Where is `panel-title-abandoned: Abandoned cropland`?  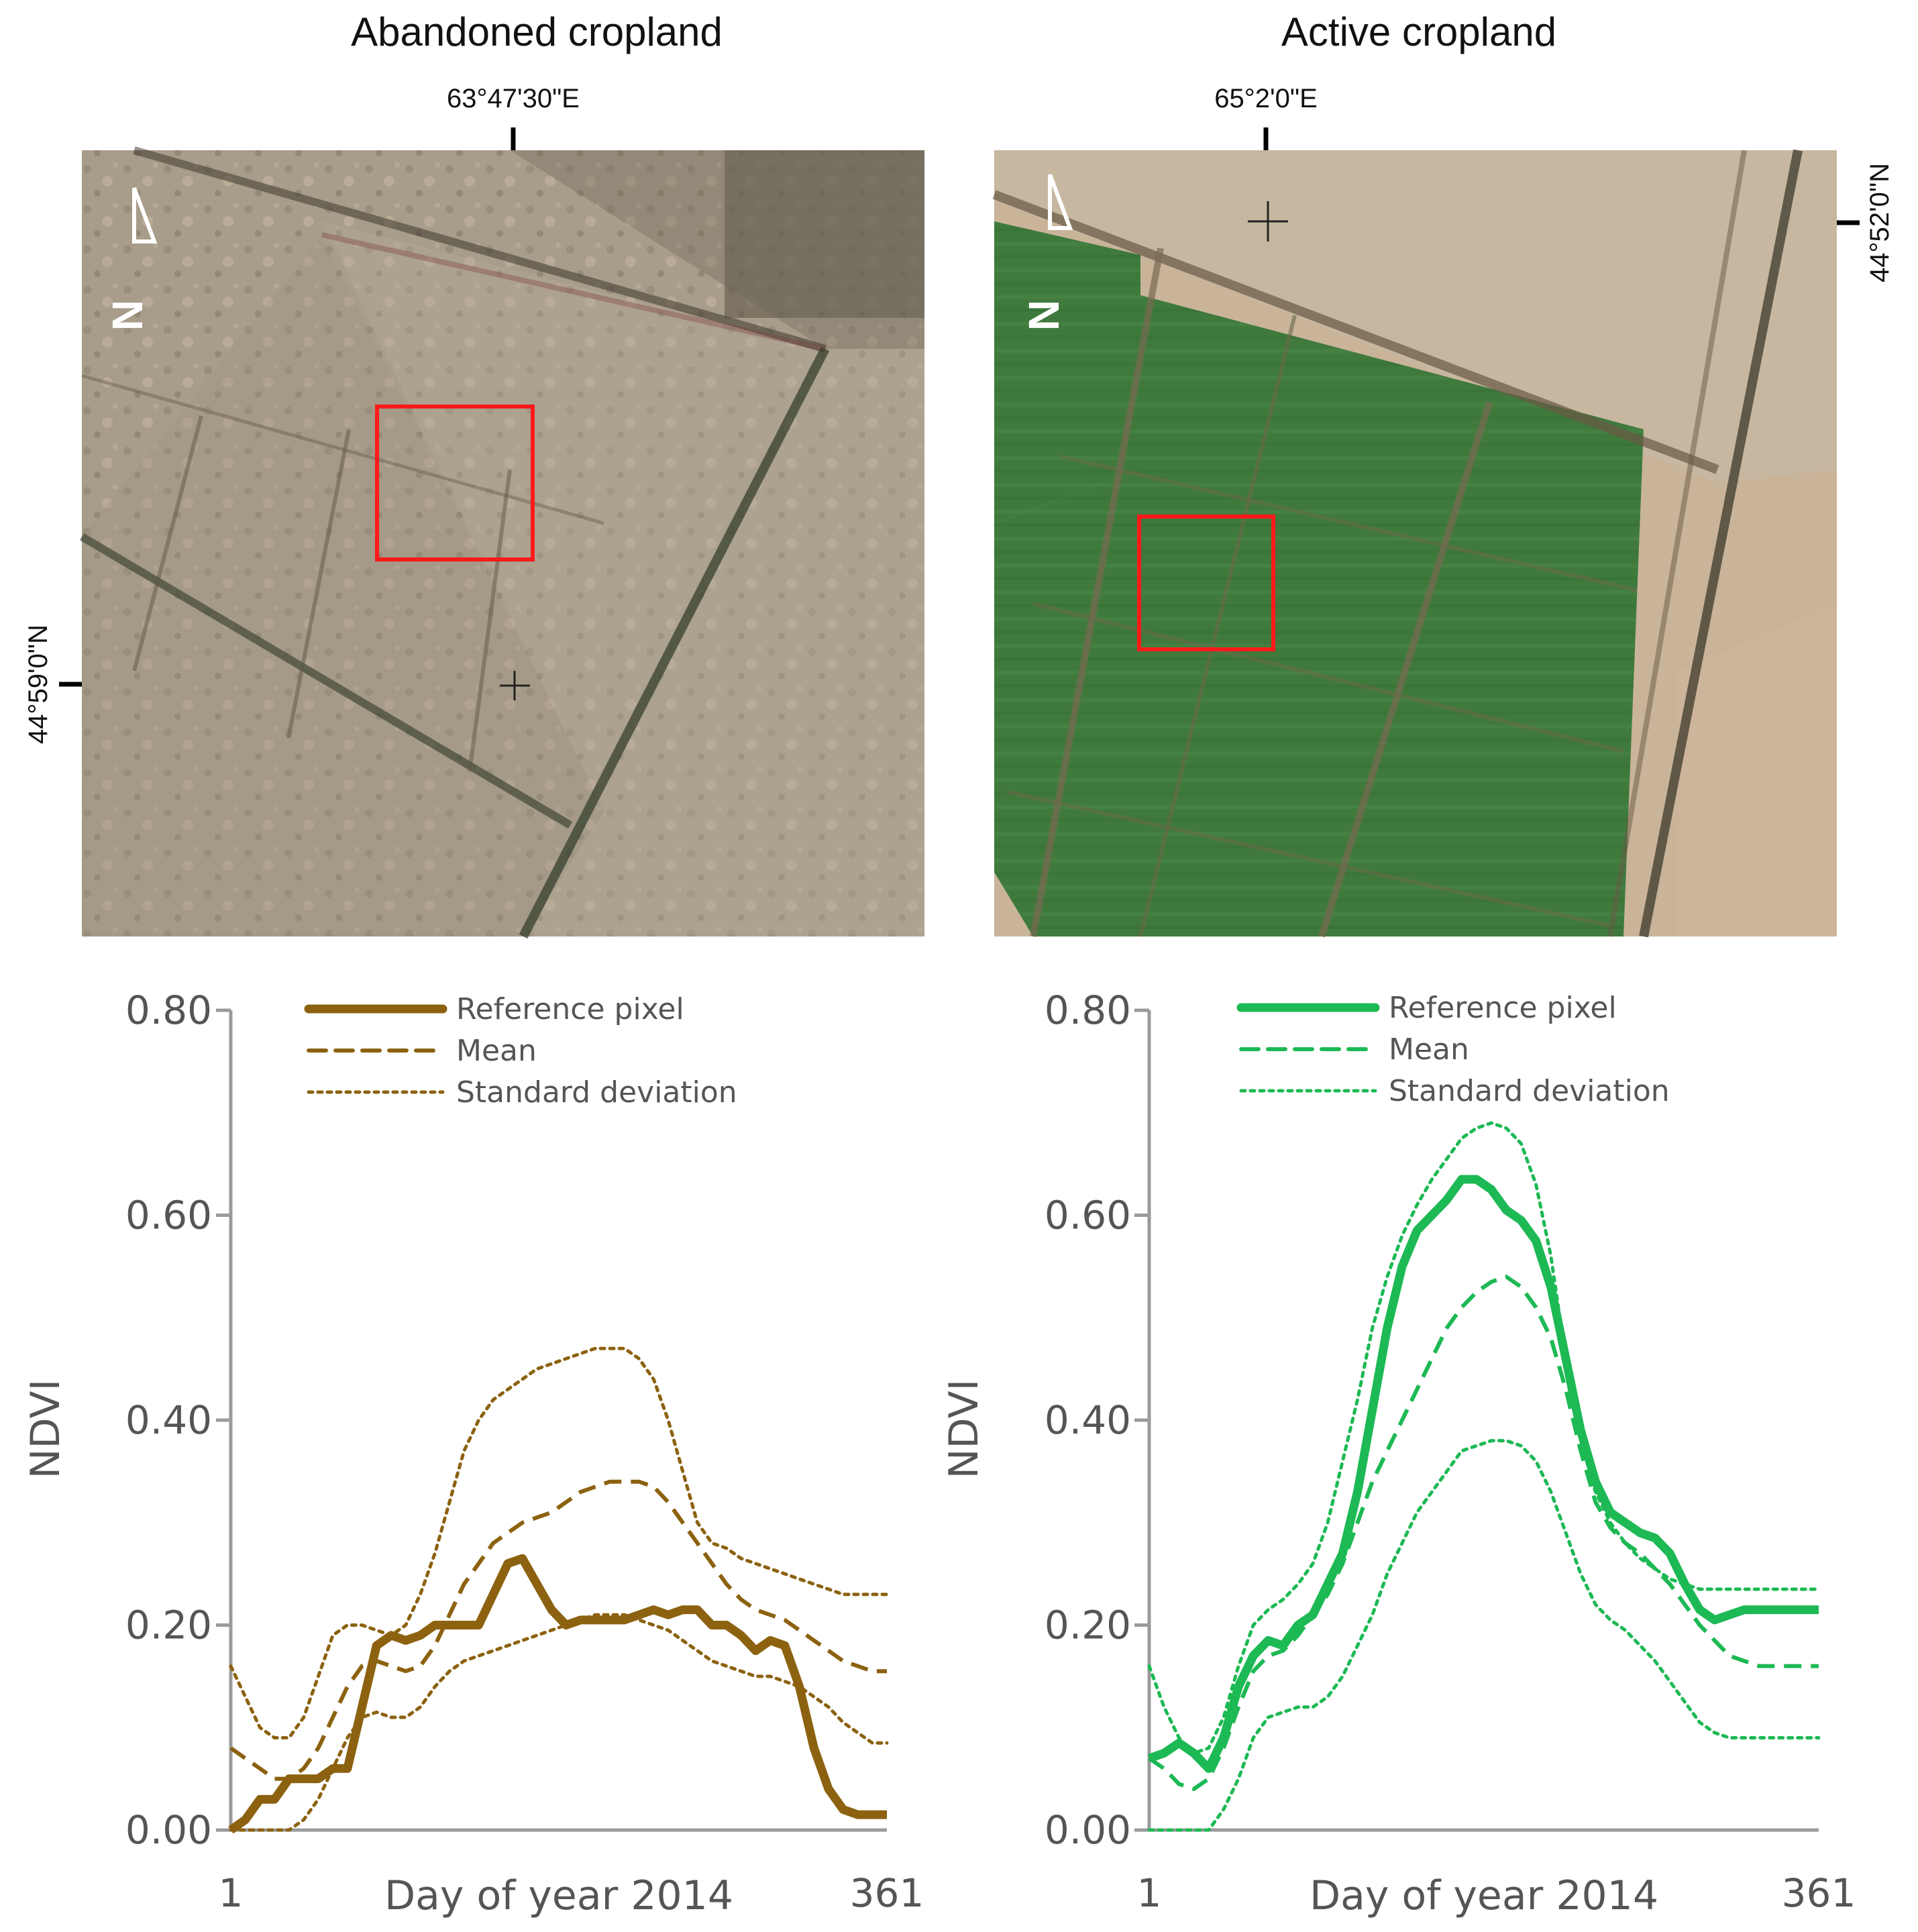 panel-title-abandoned: Abandoned cropland is located at coordinates (537, 31).